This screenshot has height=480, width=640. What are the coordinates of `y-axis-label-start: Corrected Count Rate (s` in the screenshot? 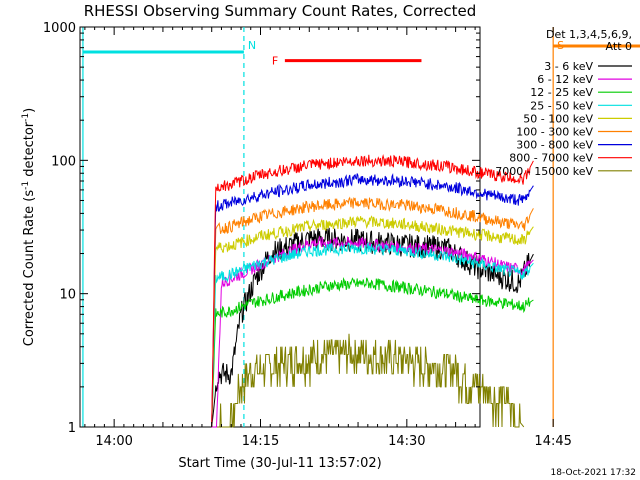 It's located at (29, 268).